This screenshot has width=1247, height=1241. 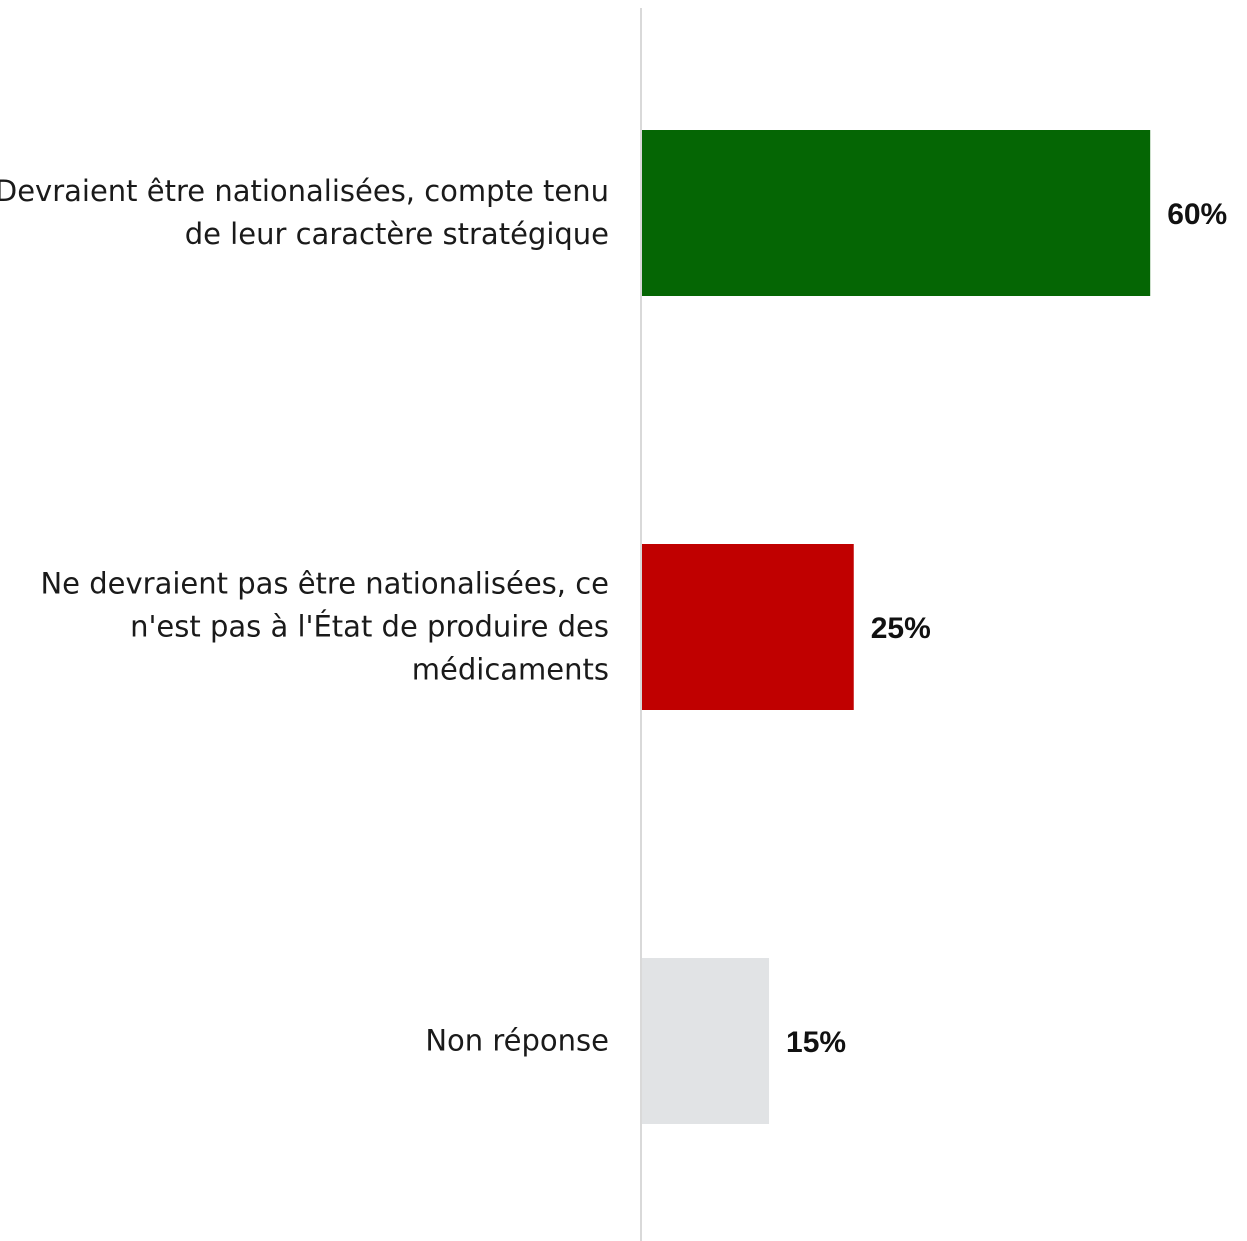 I want to click on category-label-3: Non réponse, so click(x=304, y=1041).